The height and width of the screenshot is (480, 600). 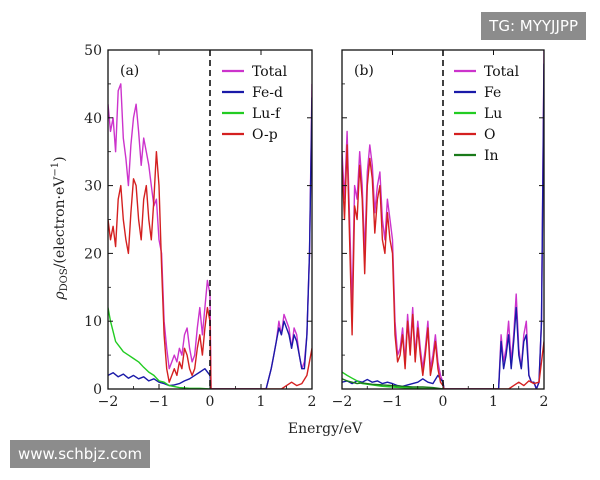 I want to click on legend-label-in: In, so click(x=491, y=156).